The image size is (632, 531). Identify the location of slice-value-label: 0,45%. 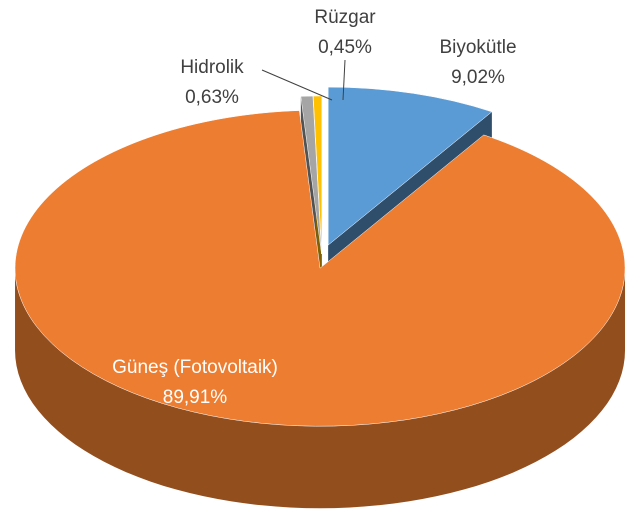
(345, 47).